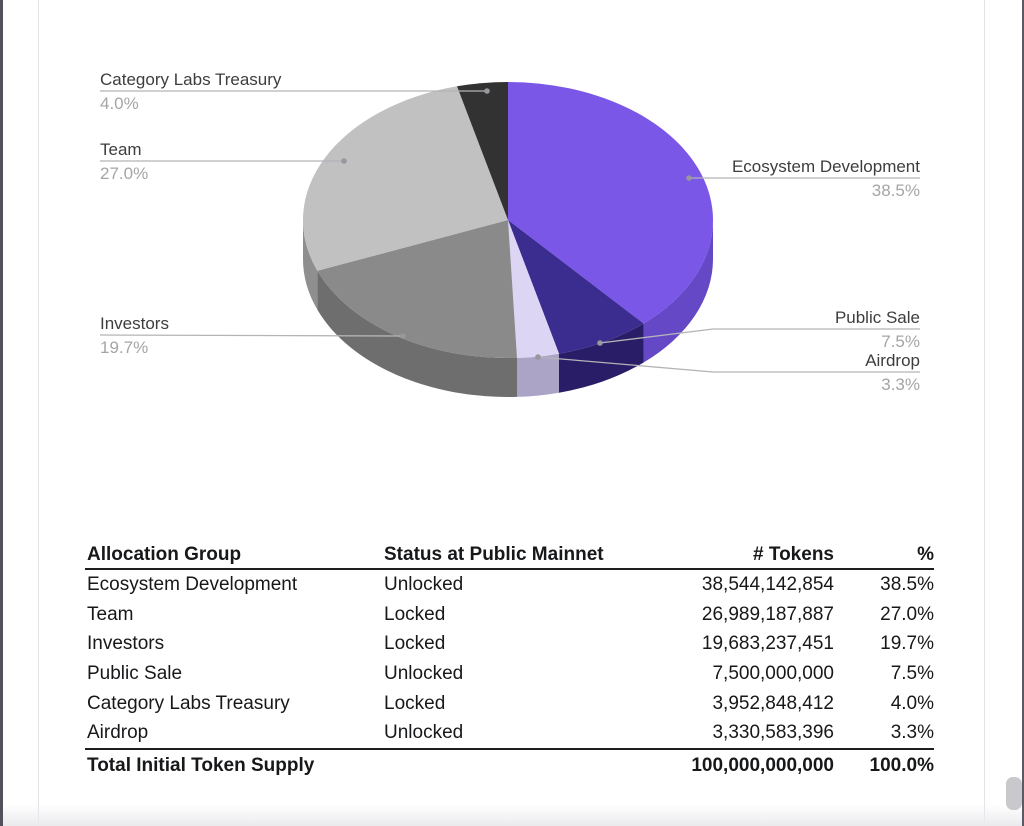  Describe the element at coordinates (901, 766) in the screenshot. I see `cell-total-percent: 100.0%` at that location.